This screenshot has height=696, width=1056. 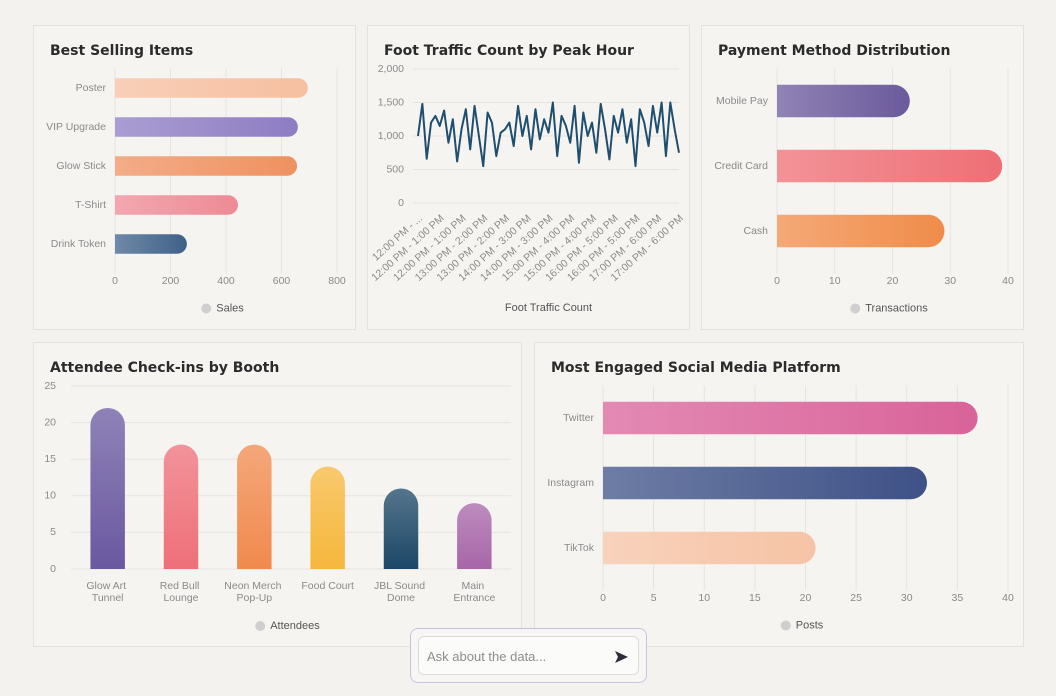 What do you see at coordinates (81, 166) in the screenshot?
I see `y-tick-label: Glow Stick` at bounding box center [81, 166].